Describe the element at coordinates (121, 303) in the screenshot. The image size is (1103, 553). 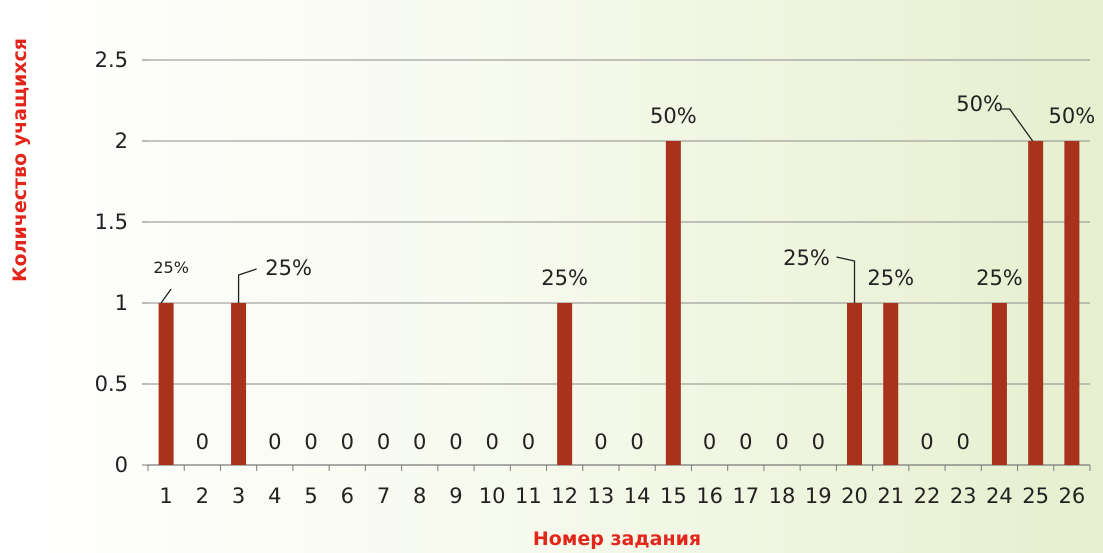
I see `y-tick-label: 1` at that location.